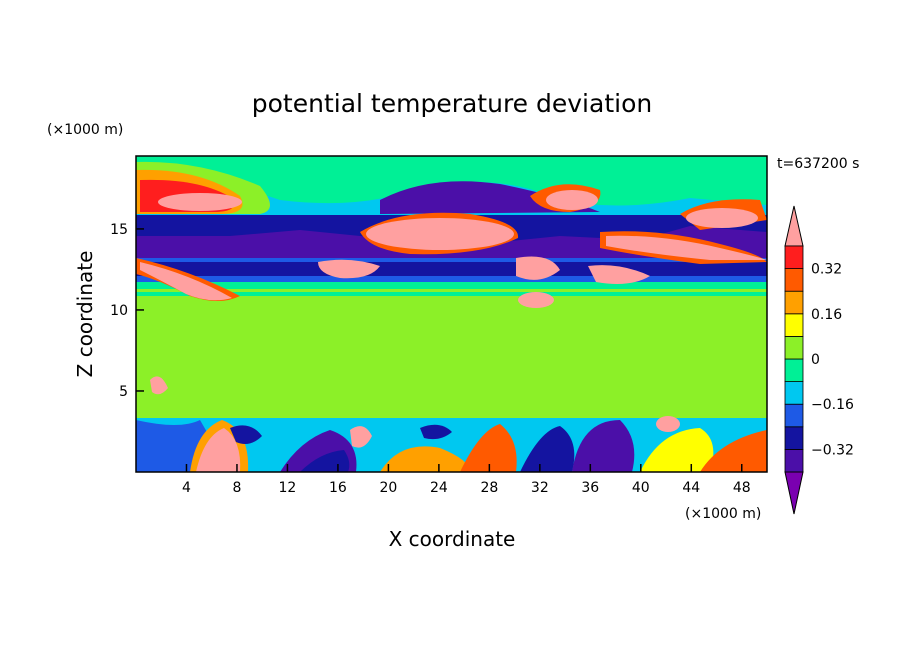 The image size is (904, 654). What do you see at coordinates (452, 103) in the screenshot?
I see `chart-title: potential temperature deviation` at bounding box center [452, 103].